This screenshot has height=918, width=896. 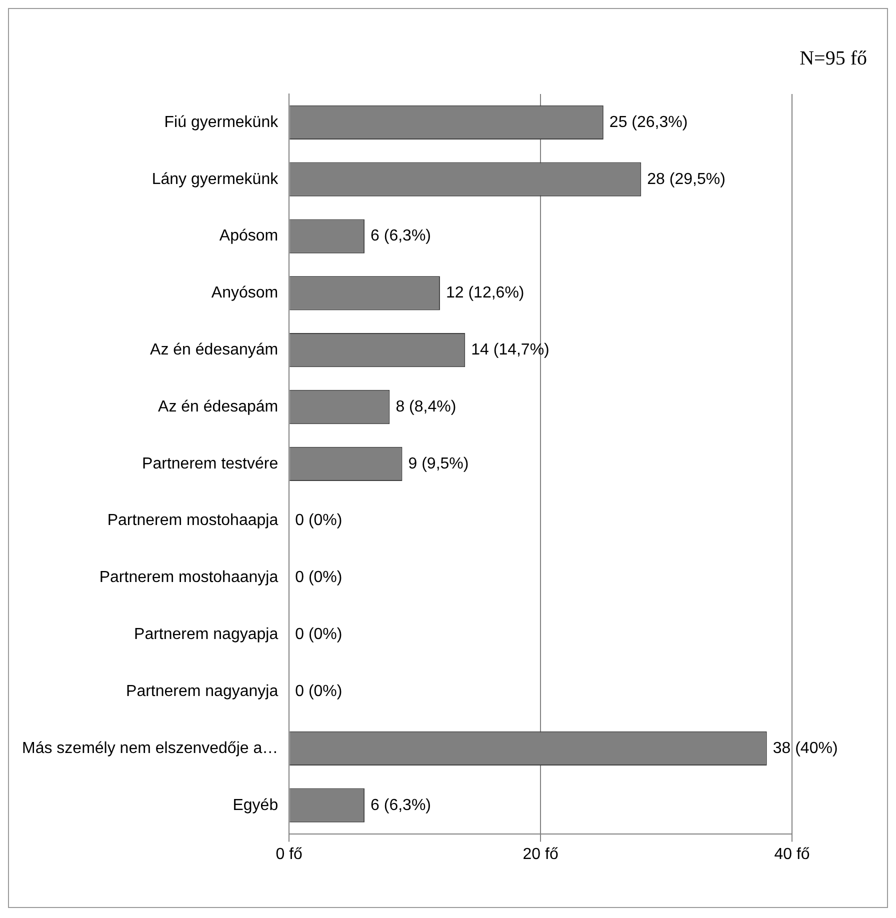 What do you see at coordinates (216, 179) in the screenshot?
I see `y-tick-label: Lány gyermekünk` at bounding box center [216, 179].